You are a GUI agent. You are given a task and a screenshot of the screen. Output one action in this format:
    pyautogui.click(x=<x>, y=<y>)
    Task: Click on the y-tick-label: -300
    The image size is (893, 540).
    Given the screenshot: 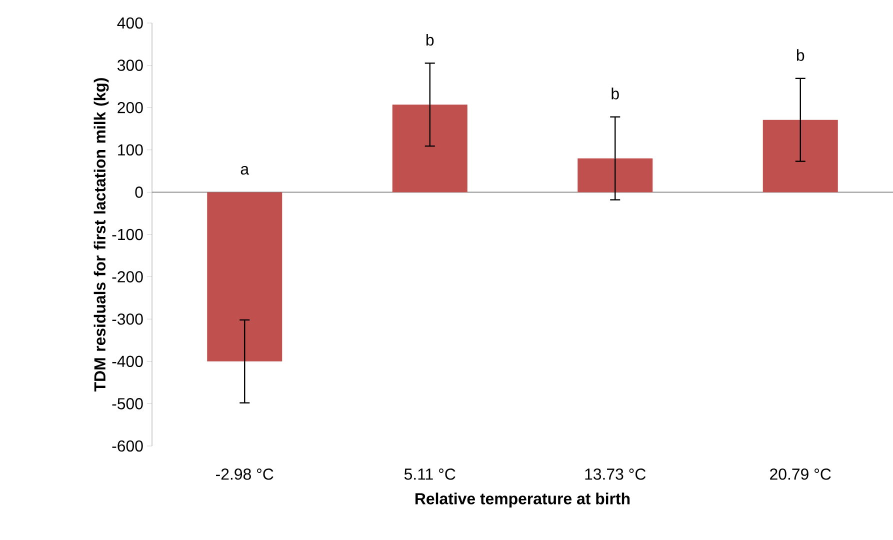 What is the action you would take?
    pyautogui.click(x=127, y=319)
    